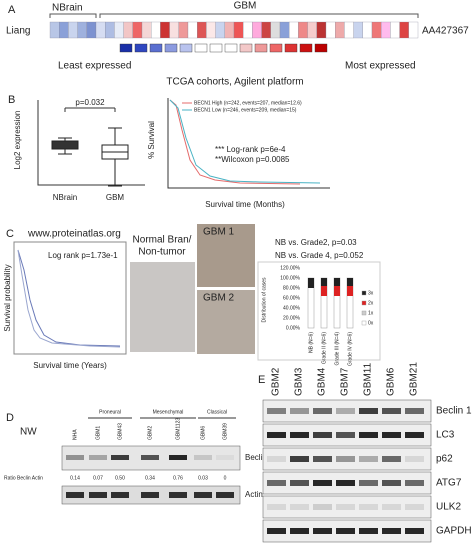 The image size is (474, 545). Describe the element at coordinates (12, 10) in the screenshot. I see `panel-letter: A` at that location.